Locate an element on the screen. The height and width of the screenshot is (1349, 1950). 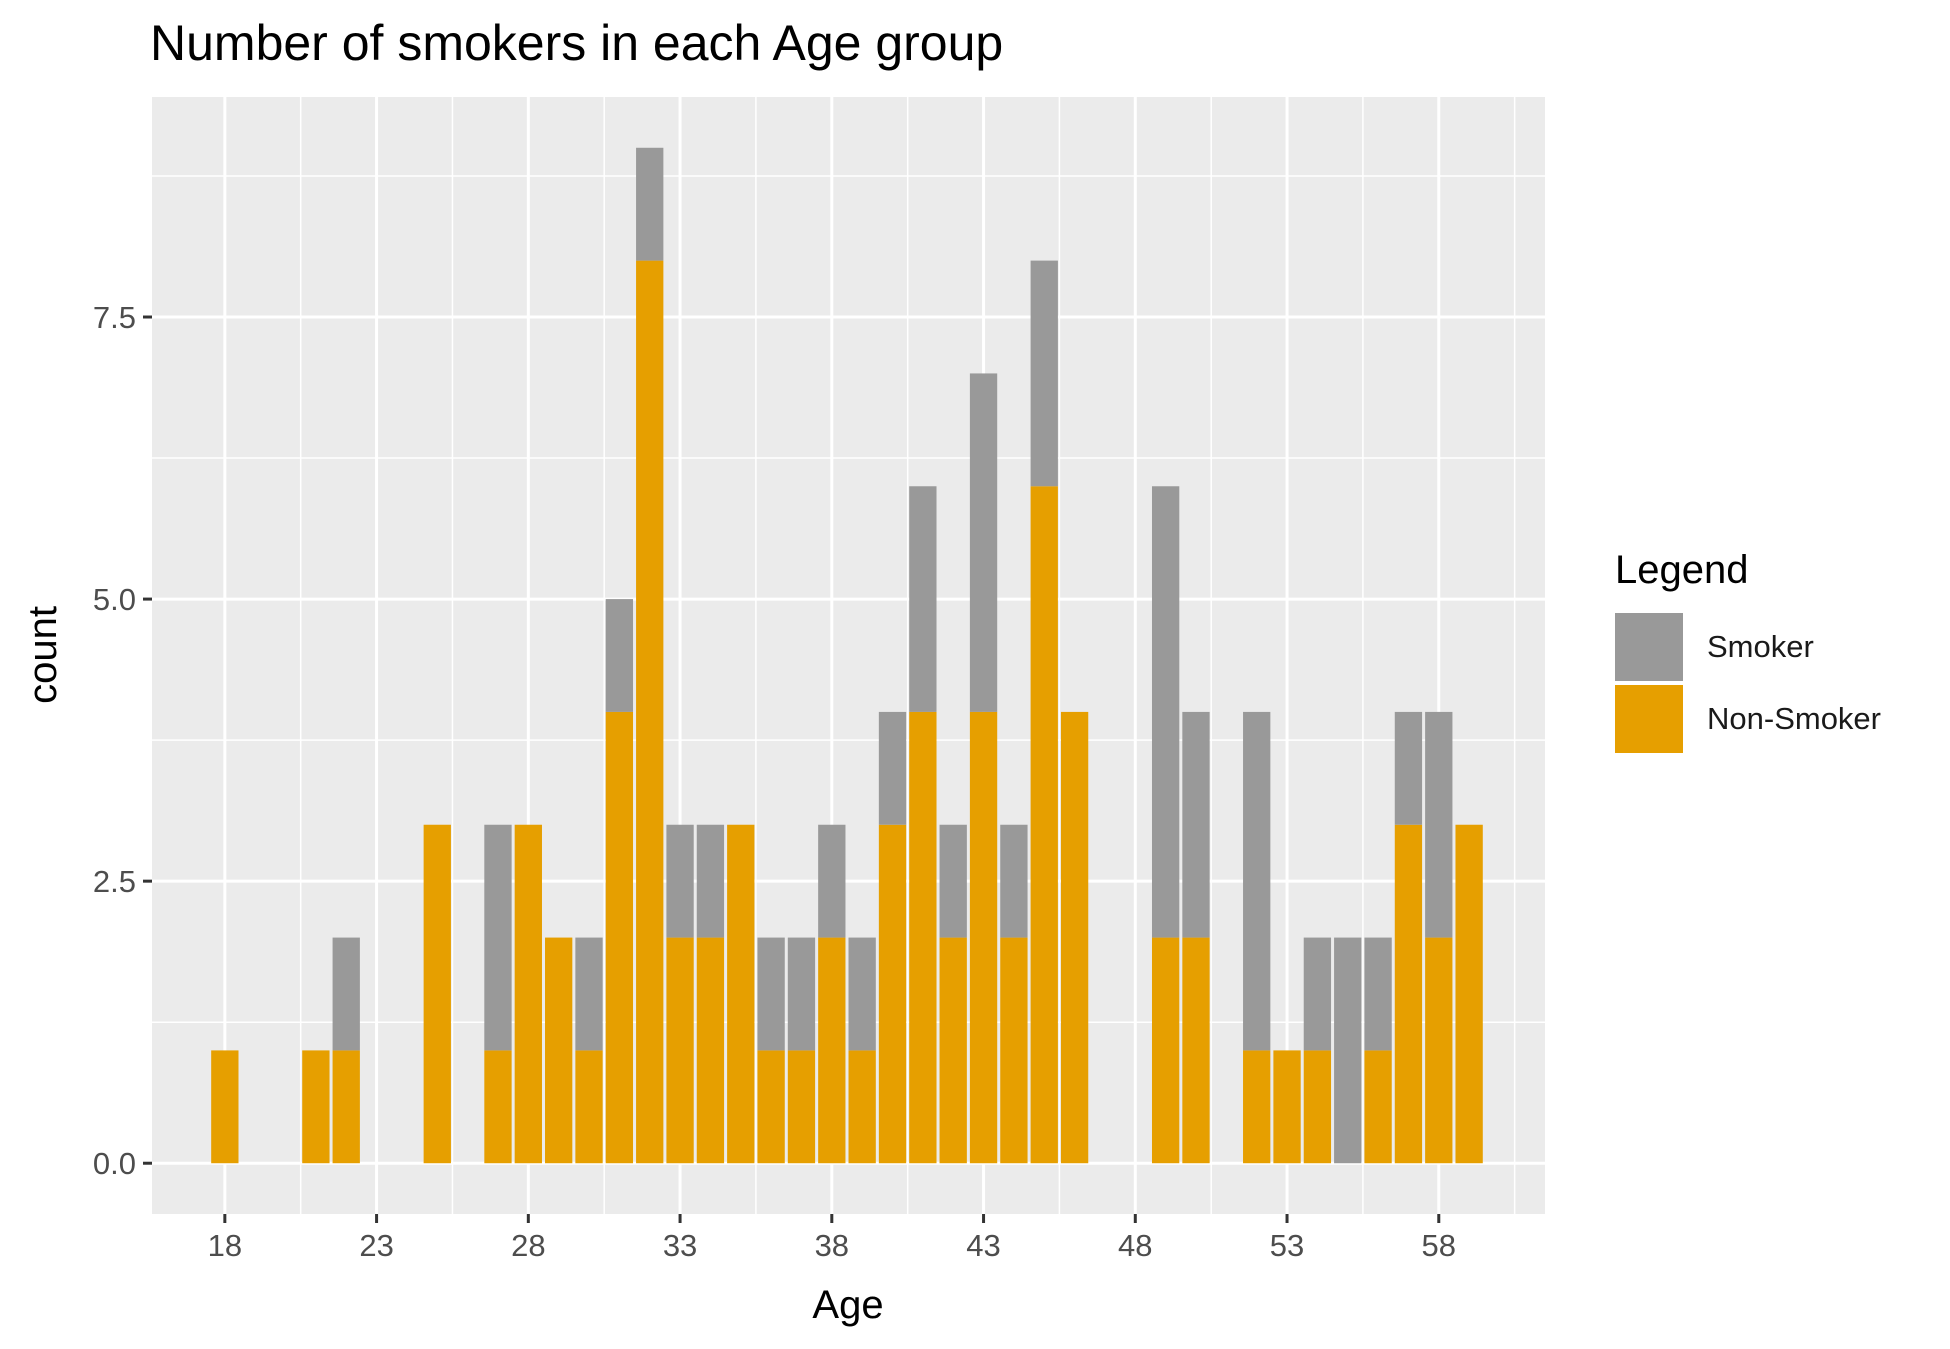
x-tick-label: 18 is located at coordinates (225, 1245).